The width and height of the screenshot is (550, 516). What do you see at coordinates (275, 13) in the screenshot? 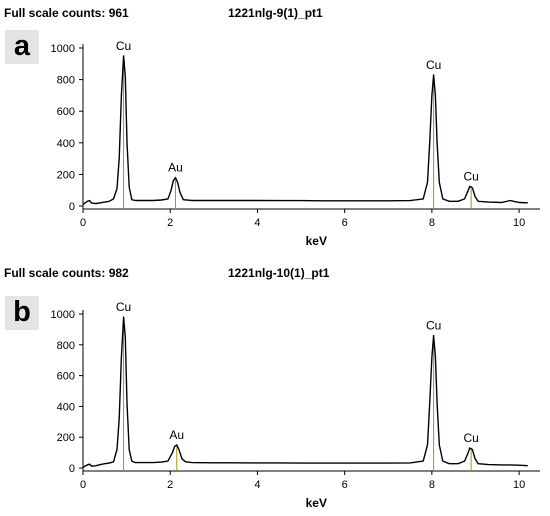
I see `sample-name-label: 1221nlg-9(1)_pt1` at bounding box center [275, 13].